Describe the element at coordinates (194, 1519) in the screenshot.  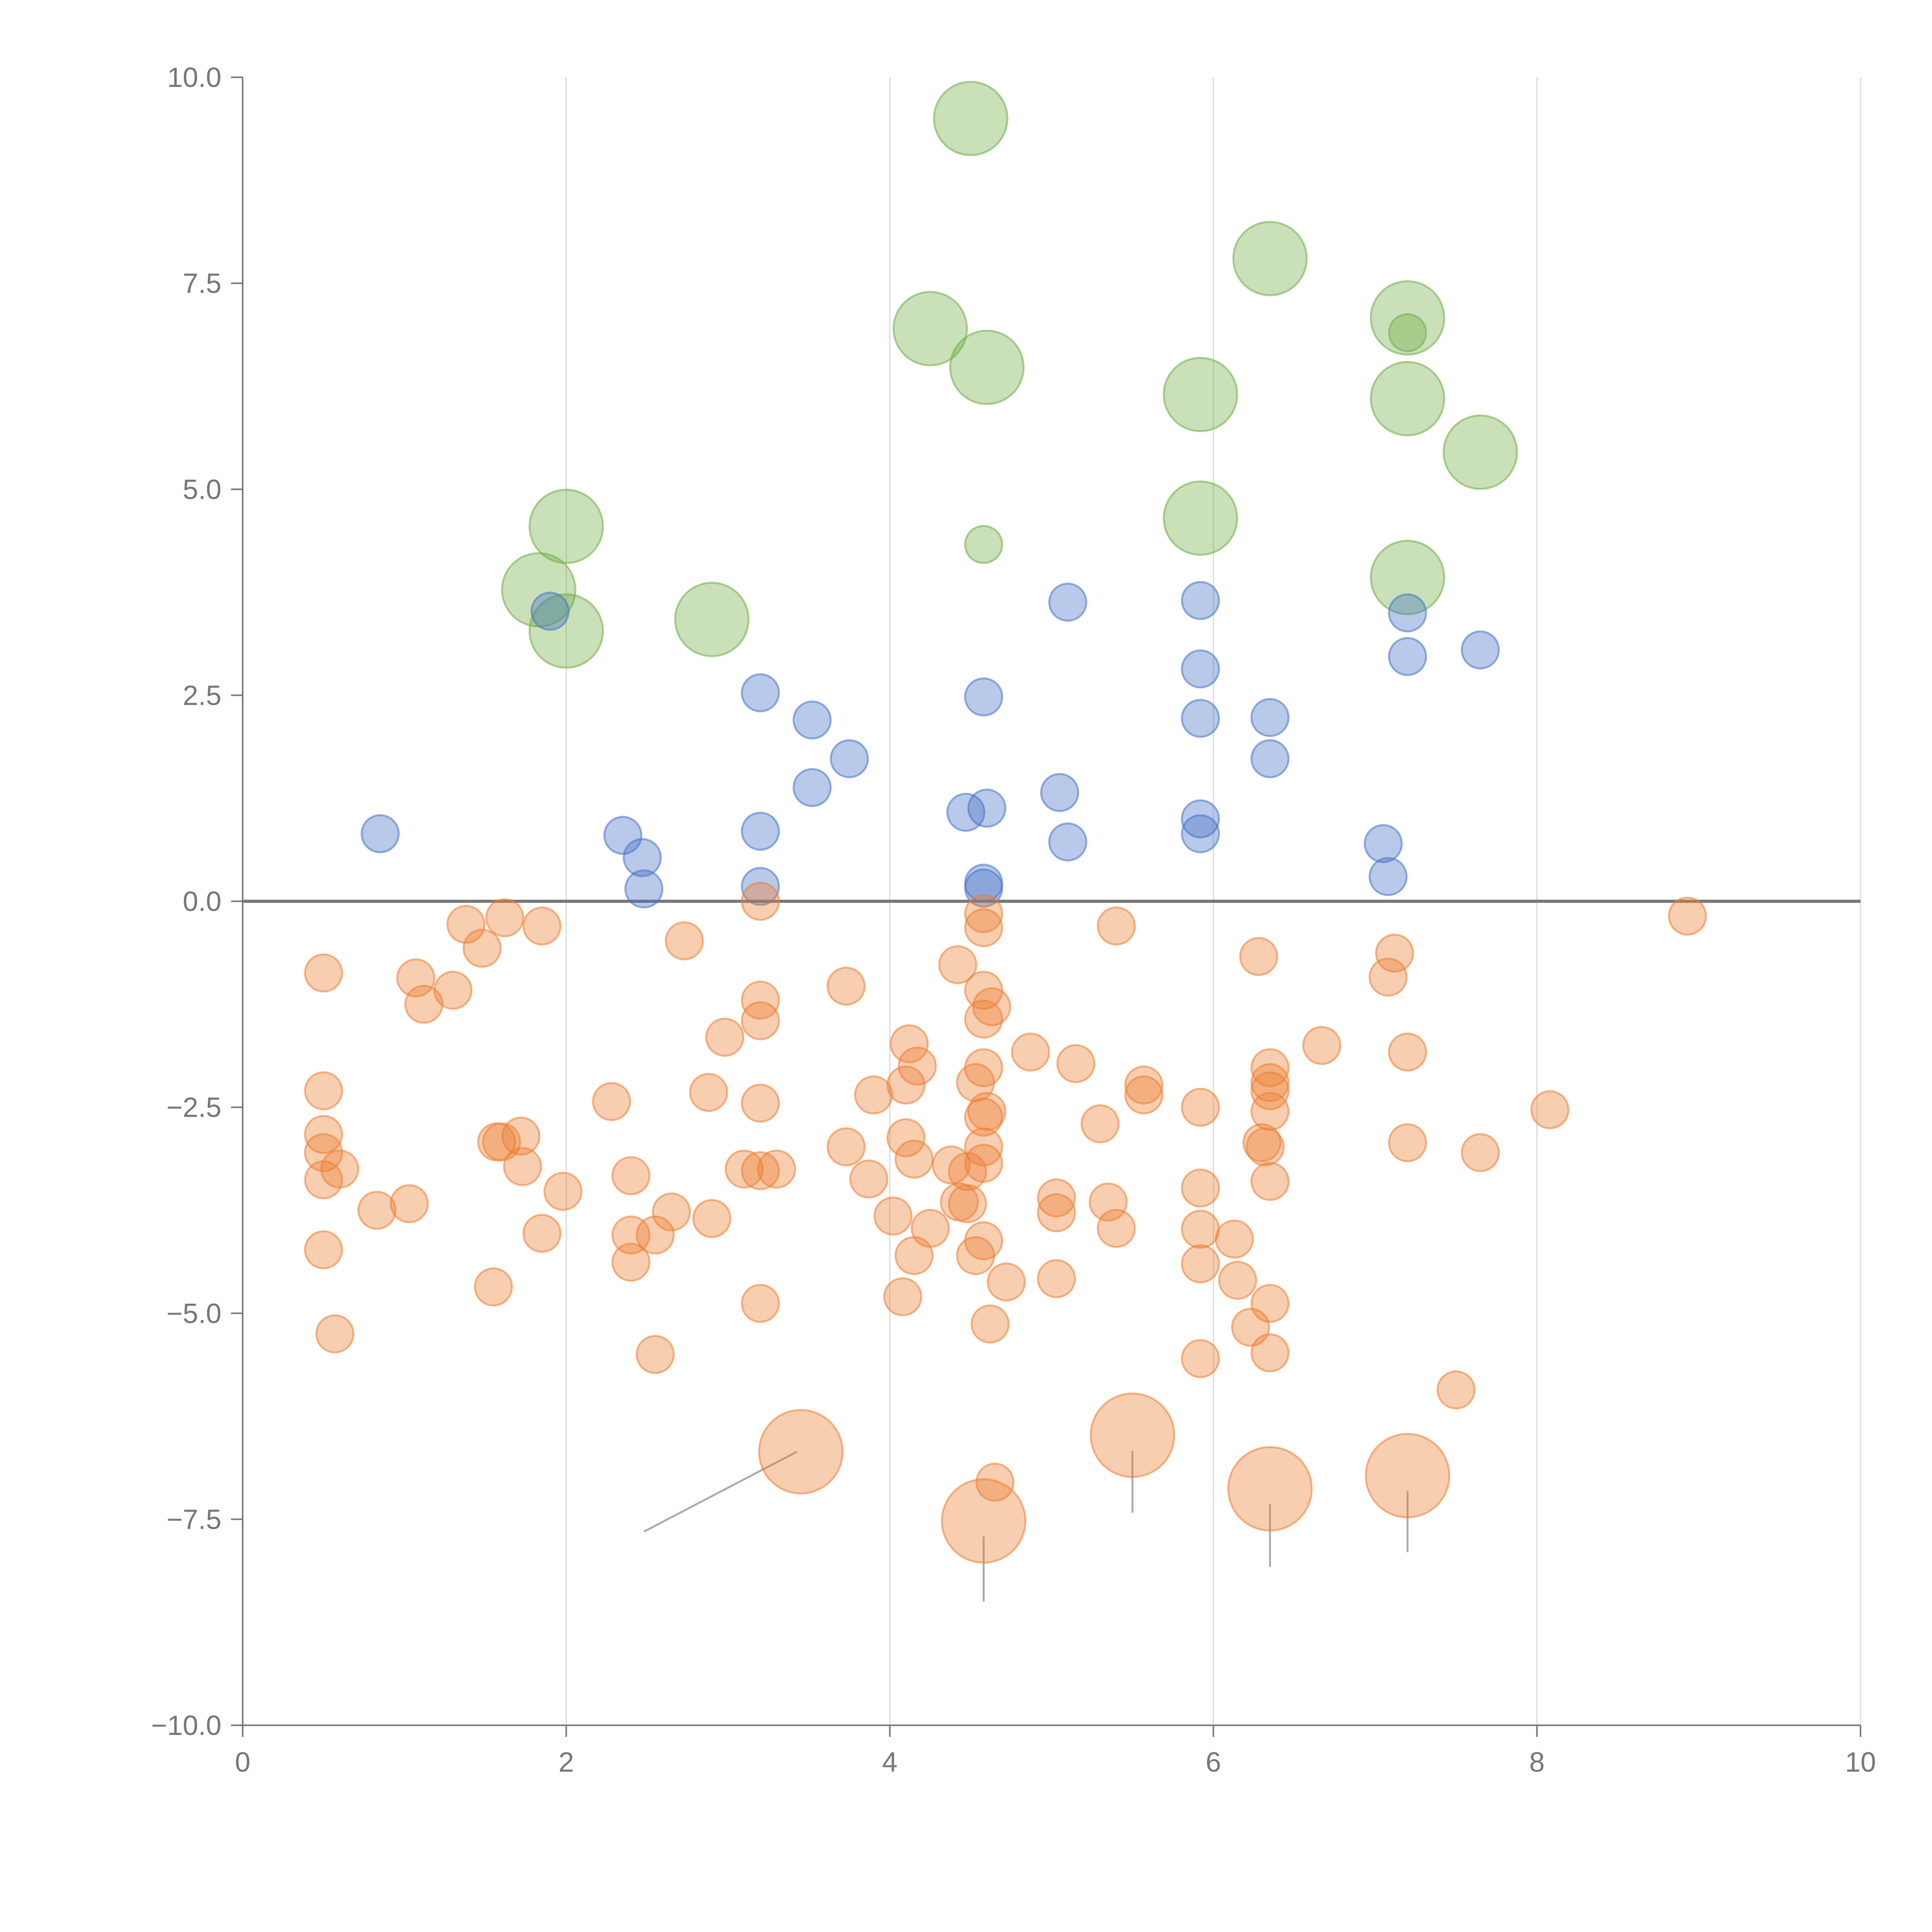
I see `y-tick-label-1: −7.5` at that location.